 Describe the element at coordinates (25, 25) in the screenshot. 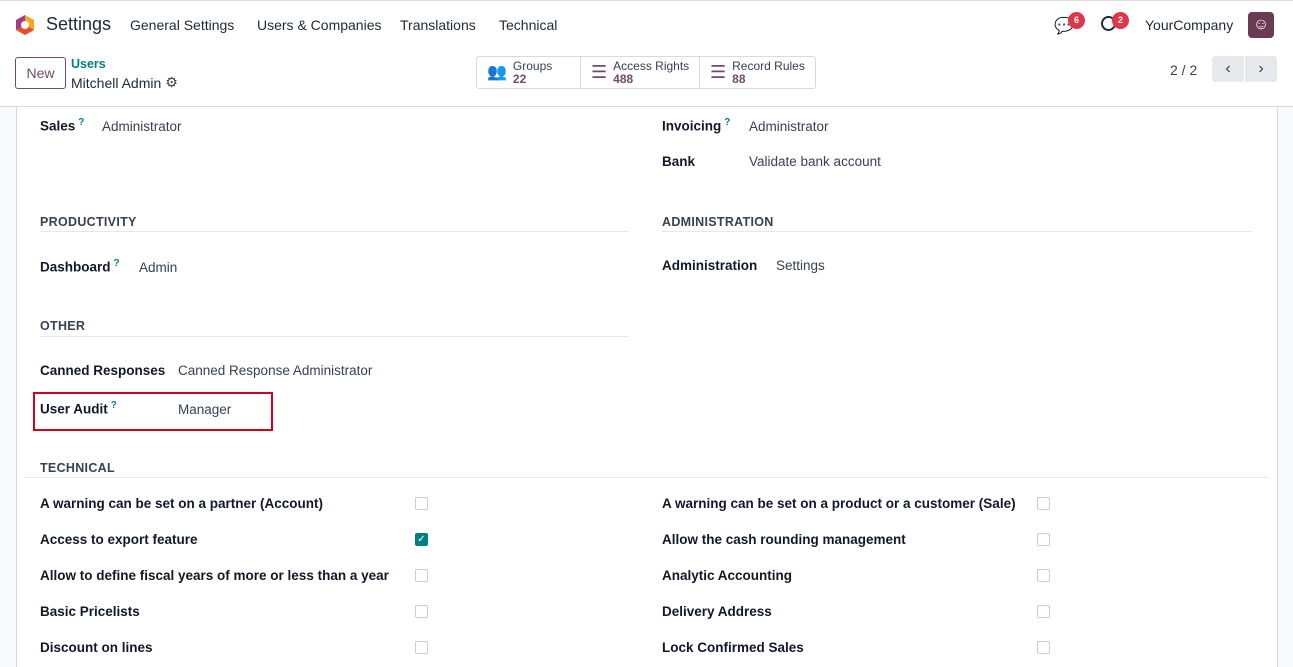

I see `odoo-logo-icon` at that location.